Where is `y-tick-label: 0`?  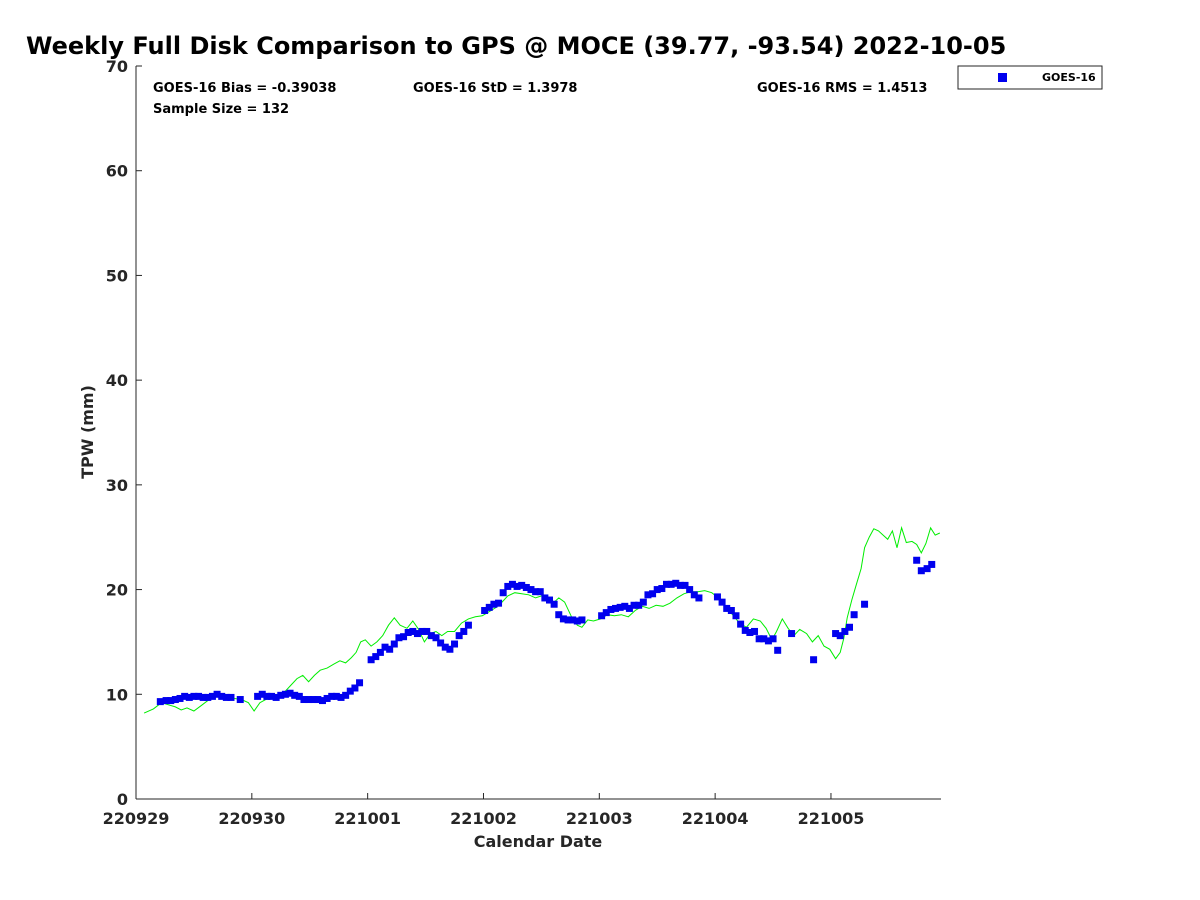 y-tick-label: 0 is located at coordinates (122, 799).